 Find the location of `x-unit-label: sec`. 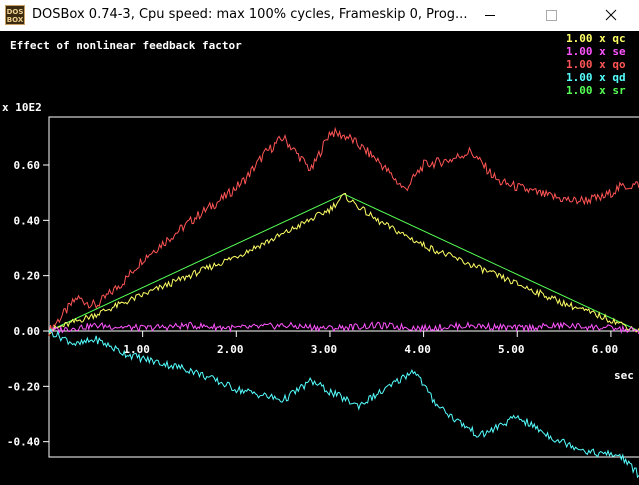

x-unit-label: sec is located at coordinates (624, 375).